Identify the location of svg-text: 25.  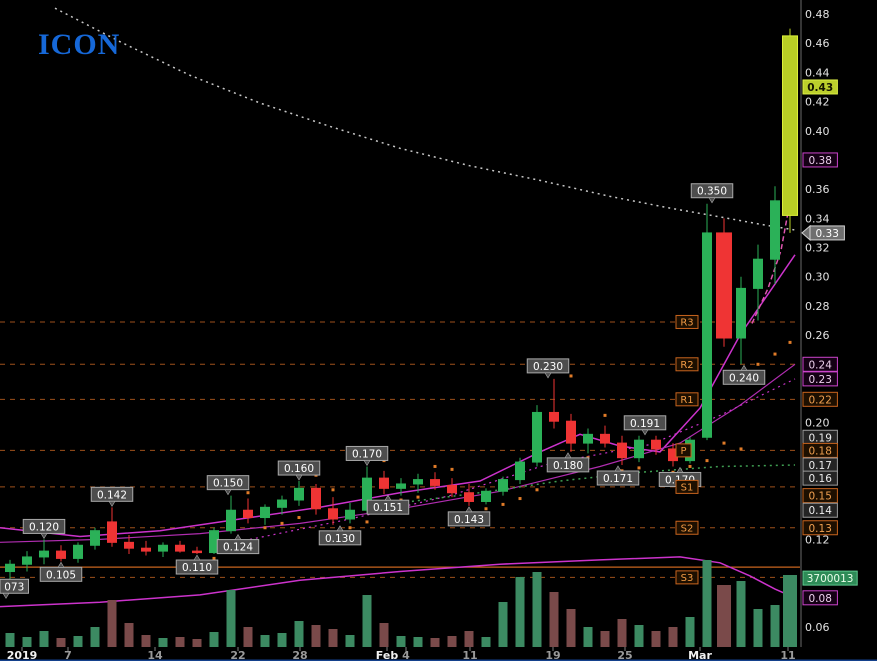
(624, 655).